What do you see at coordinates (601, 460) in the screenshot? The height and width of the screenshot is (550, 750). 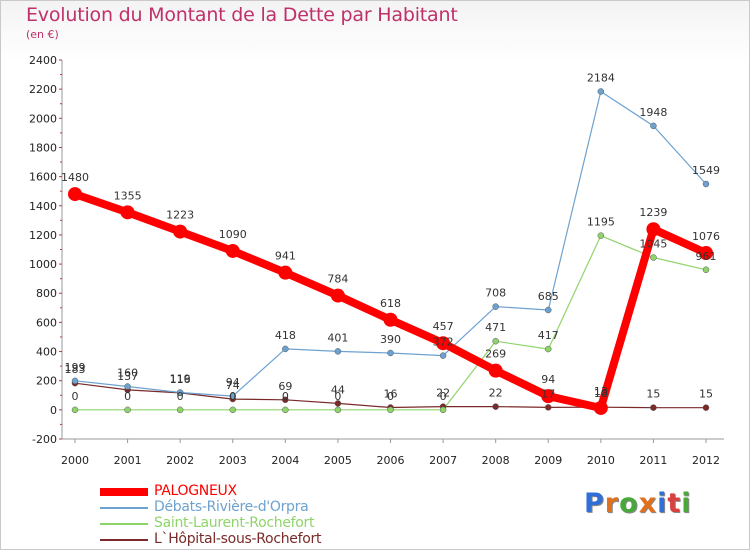 I see `x-tick-label: 2010` at bounding box center [601, 460].